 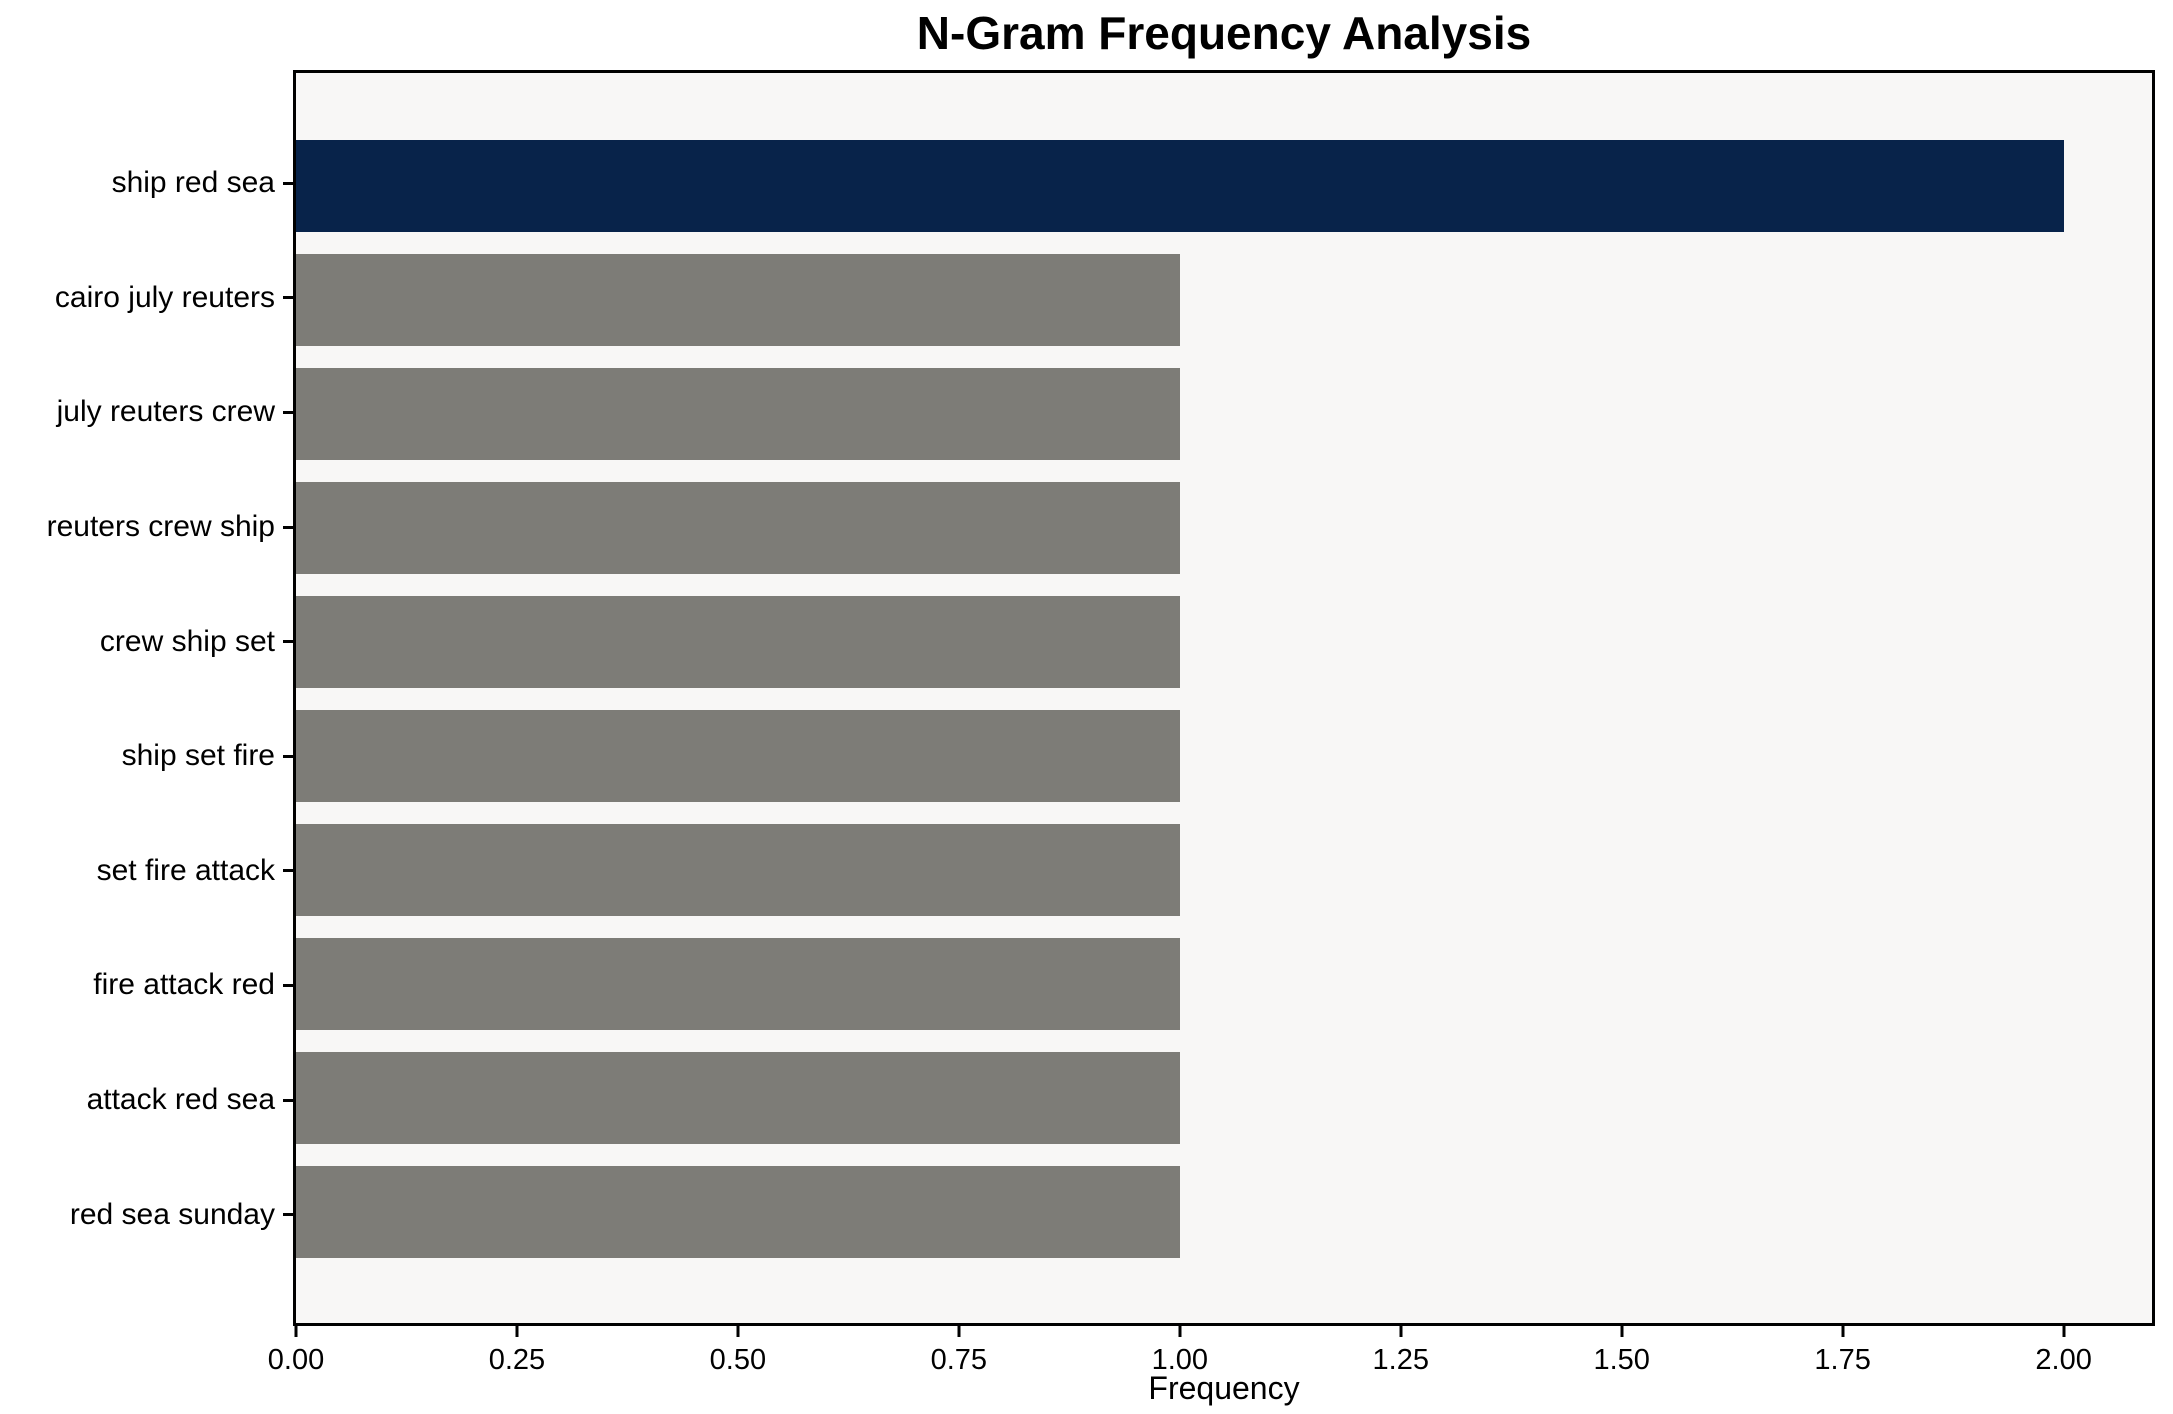 I want to click on bar-fire-attack-red, so click(x=738, y=984).